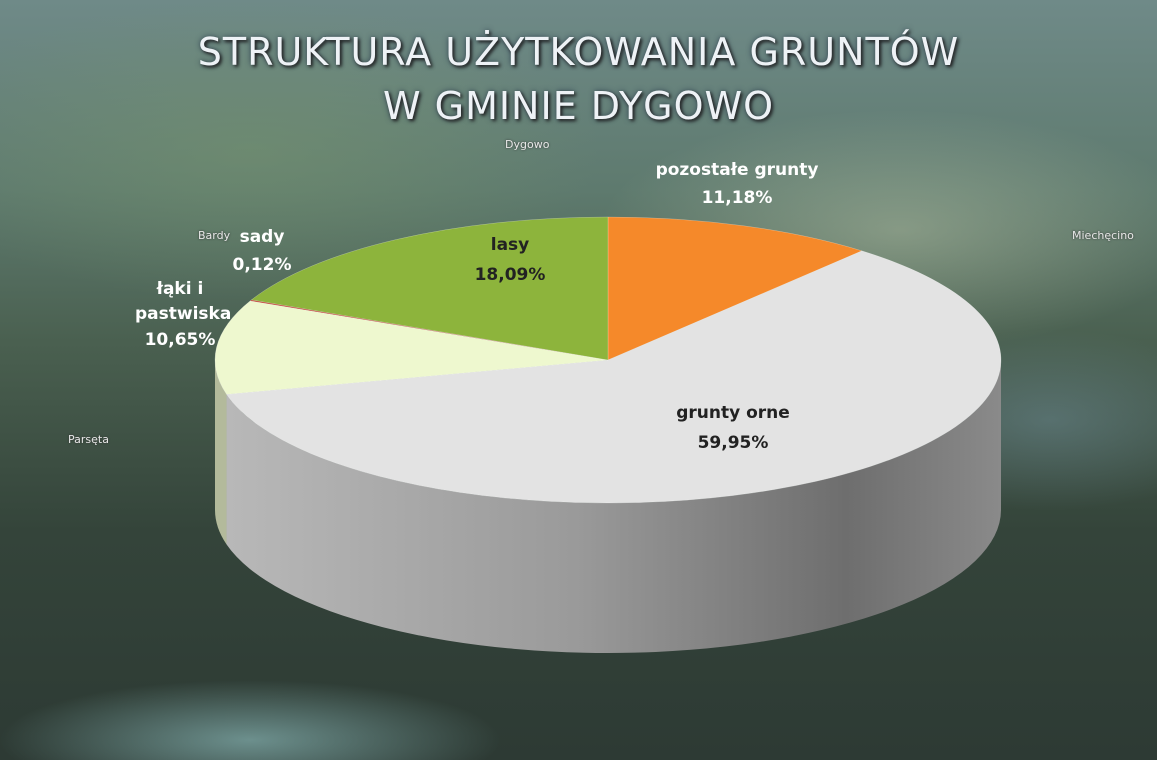 The width and height of the screenshot is (1157, 760). Describe the element at coordinates (262, 237) in the screenshot. I see `category-label: sady` at that location.